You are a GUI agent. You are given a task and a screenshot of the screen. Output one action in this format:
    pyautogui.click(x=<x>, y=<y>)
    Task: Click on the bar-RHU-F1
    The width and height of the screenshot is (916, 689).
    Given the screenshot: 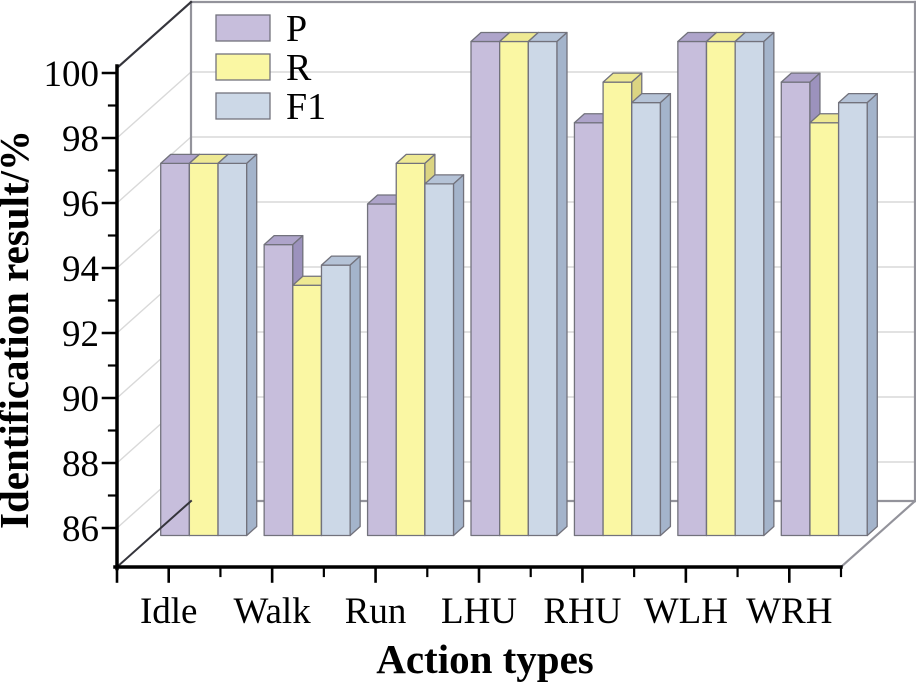 What is the action you would take?
    pyautogui.click(x=651, y=314)
    